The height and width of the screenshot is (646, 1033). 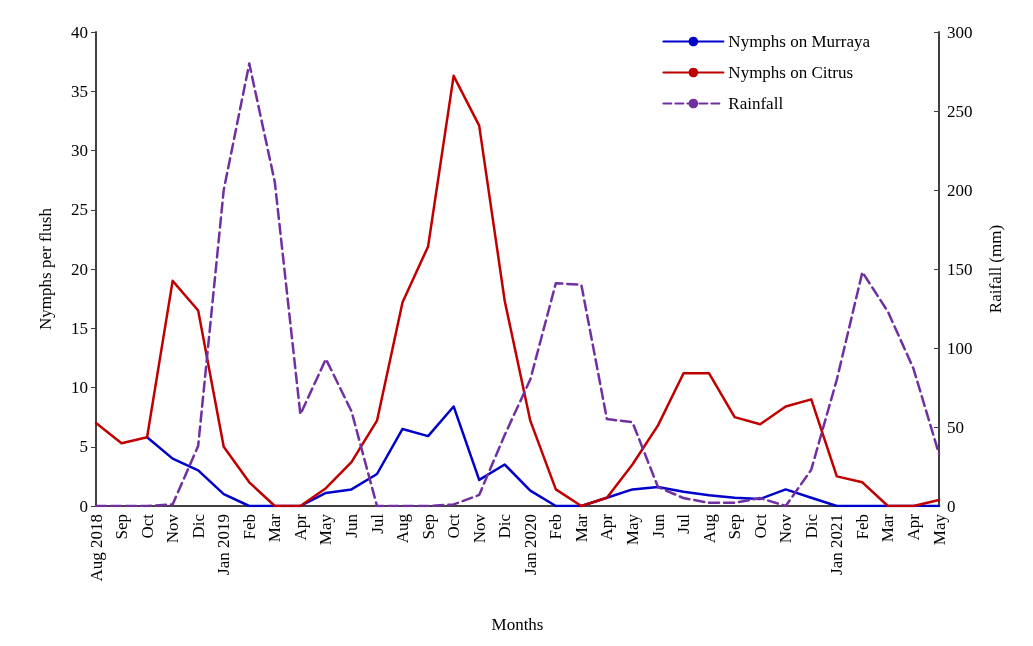 What do you see at coordinates (960, 348) in the screenshot?
I see `y2-tick-label: 100` at bounding box center [960, 348].